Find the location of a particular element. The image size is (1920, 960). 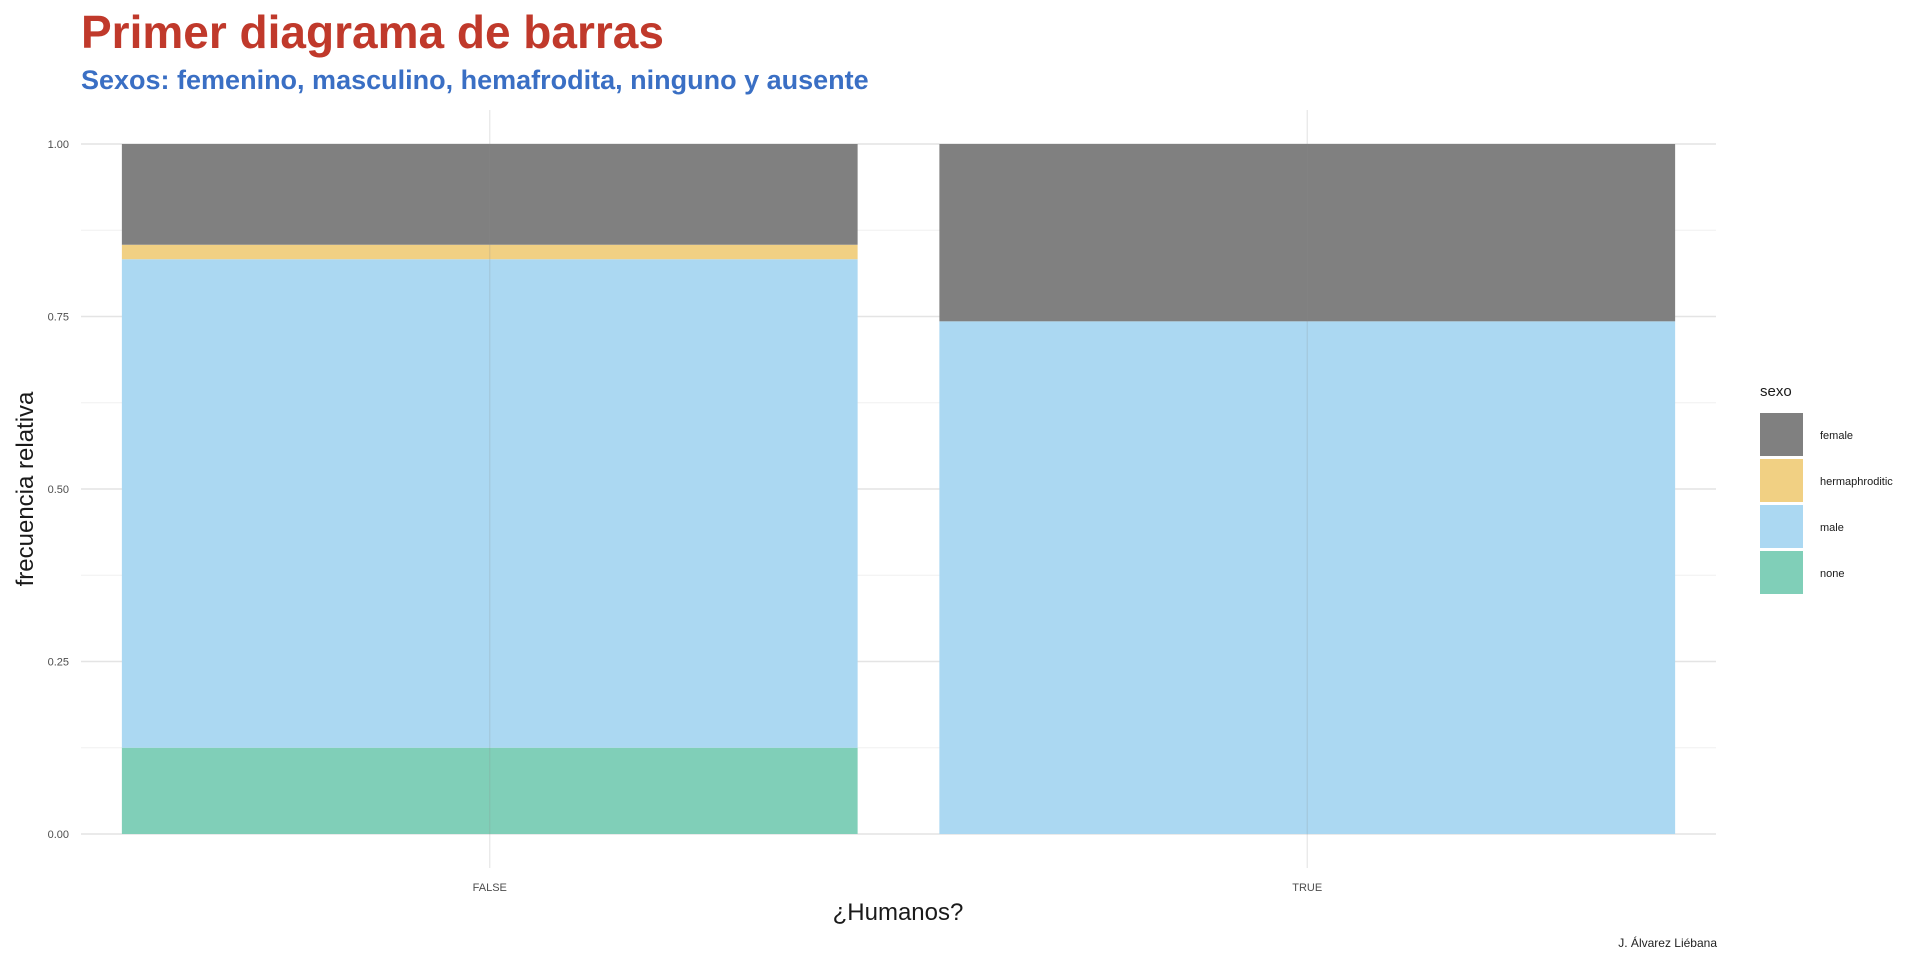

legend-key-female is located at coordinates (1781, 434).